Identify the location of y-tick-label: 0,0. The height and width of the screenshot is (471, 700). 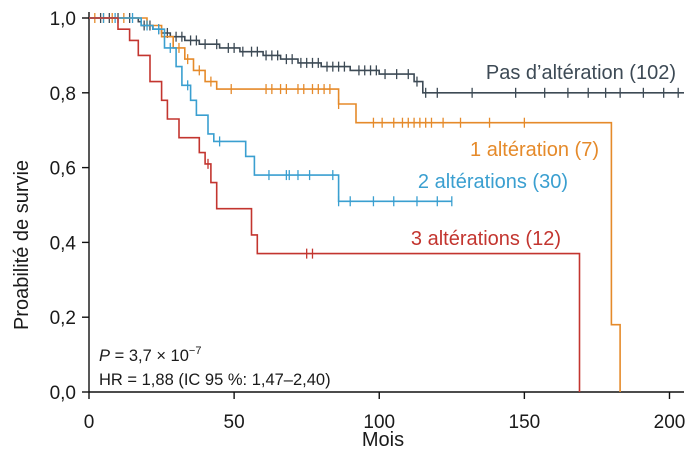
(63, 393).